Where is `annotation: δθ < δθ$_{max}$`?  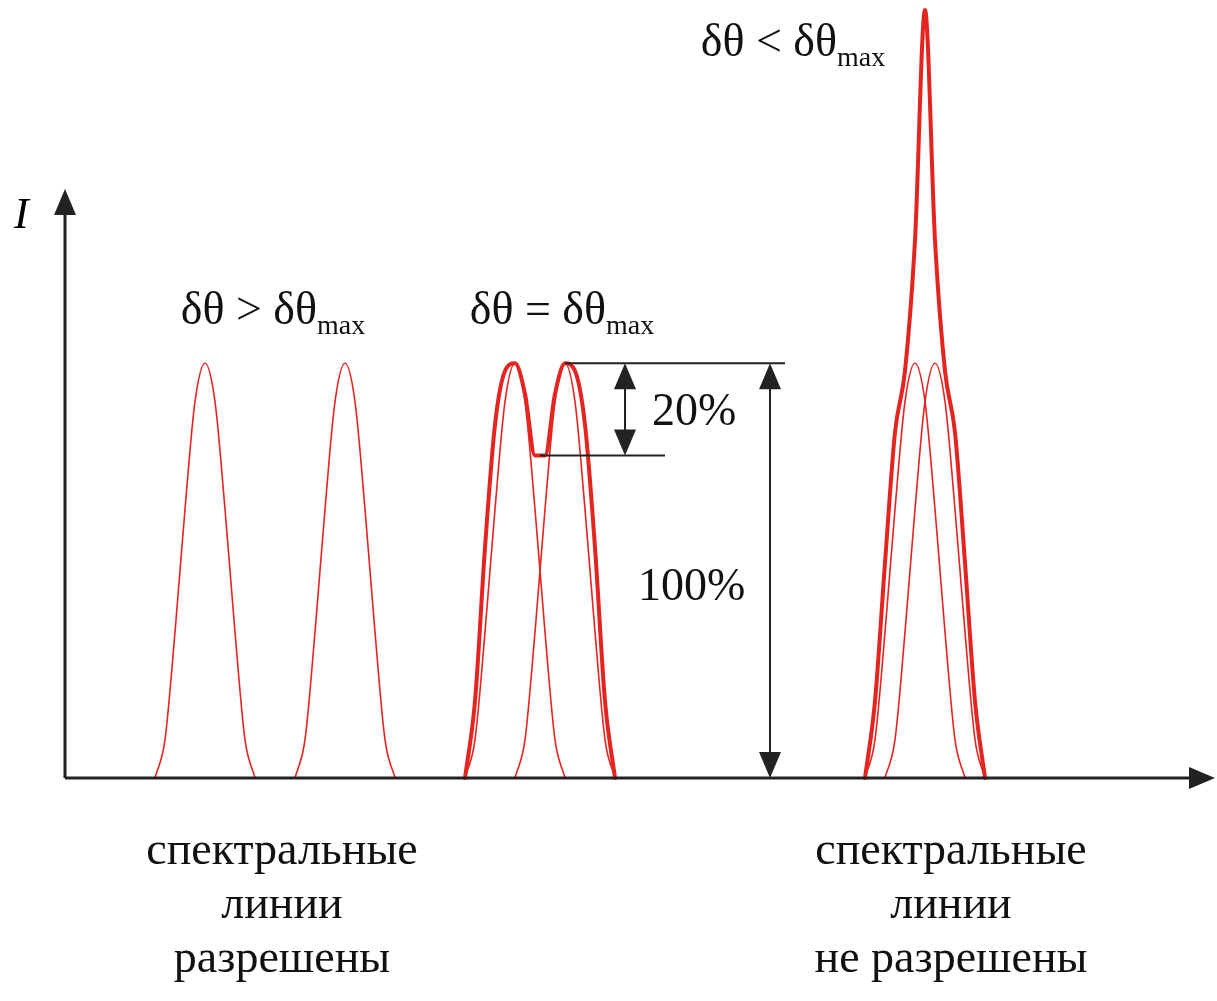 annotation: δθ < δθ$_{max}$ is located at coordinates (793, 44).